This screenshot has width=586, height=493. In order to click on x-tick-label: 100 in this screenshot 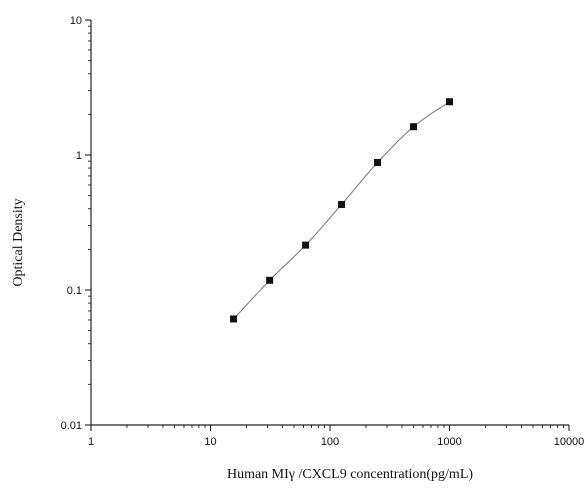, I will do `click(330, 442)`.